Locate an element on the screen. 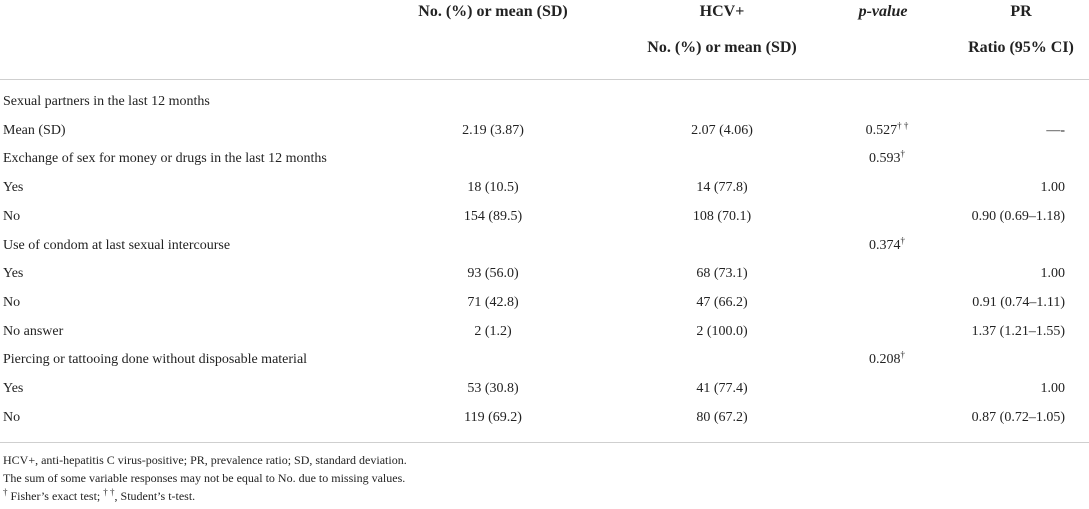 Image resolution: width=1089 pixels, height=509 pixels. row-label-text: Use of condom at last sexual intercourse is located at coordinates (117, 245).